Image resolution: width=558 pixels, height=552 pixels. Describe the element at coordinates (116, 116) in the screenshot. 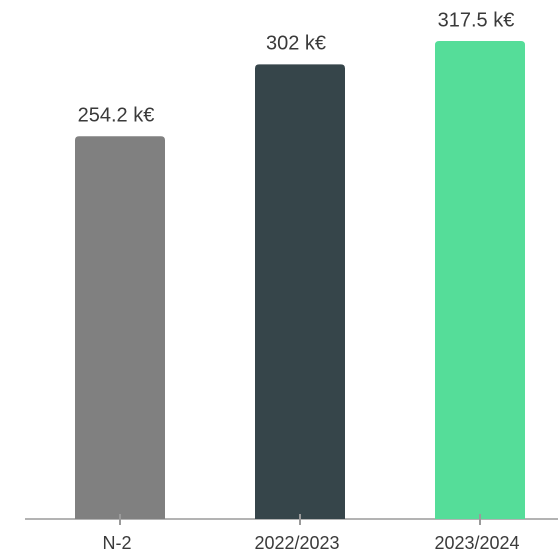

I see `value-label: 254.2 k€` at that location.